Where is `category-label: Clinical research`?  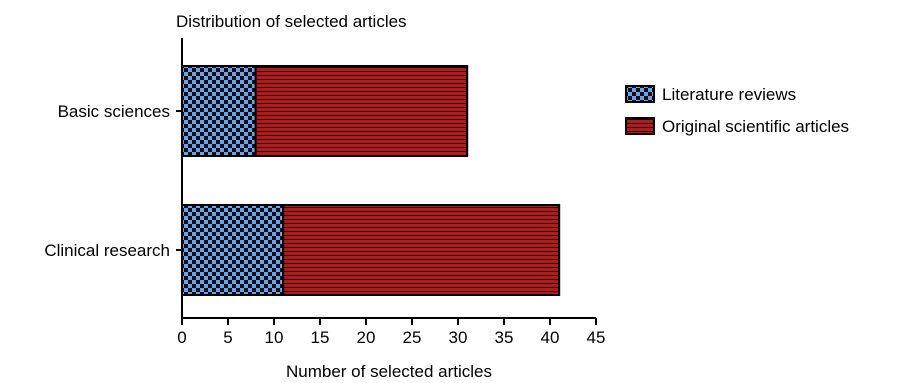 category-label: Clinical research is located at coordinates (107, 250).